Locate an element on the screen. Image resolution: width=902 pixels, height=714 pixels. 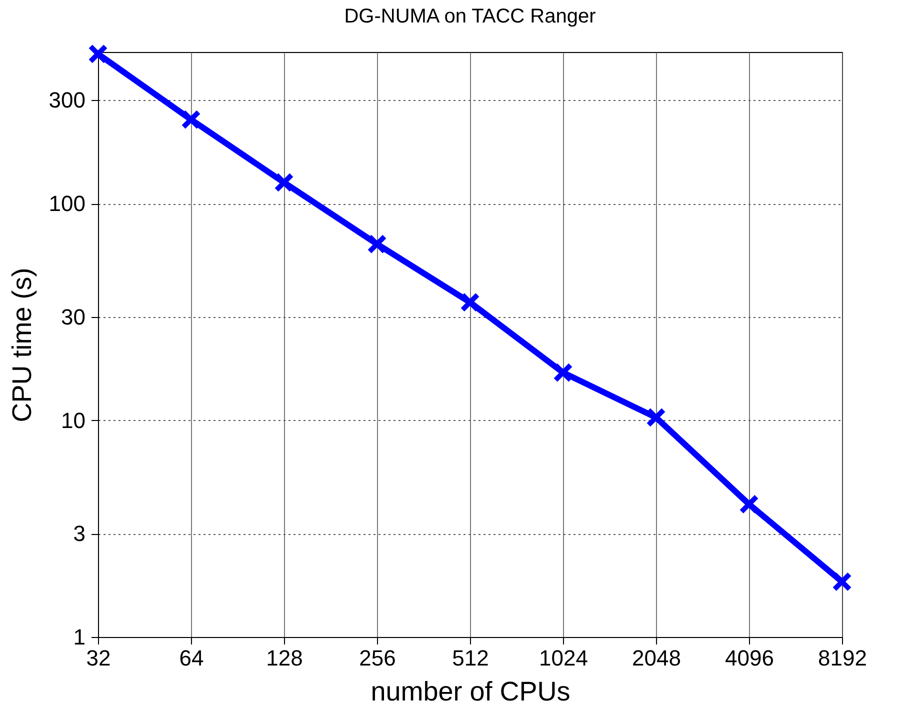
x-tick-label: 4096 is located at coordinates (749, 658).